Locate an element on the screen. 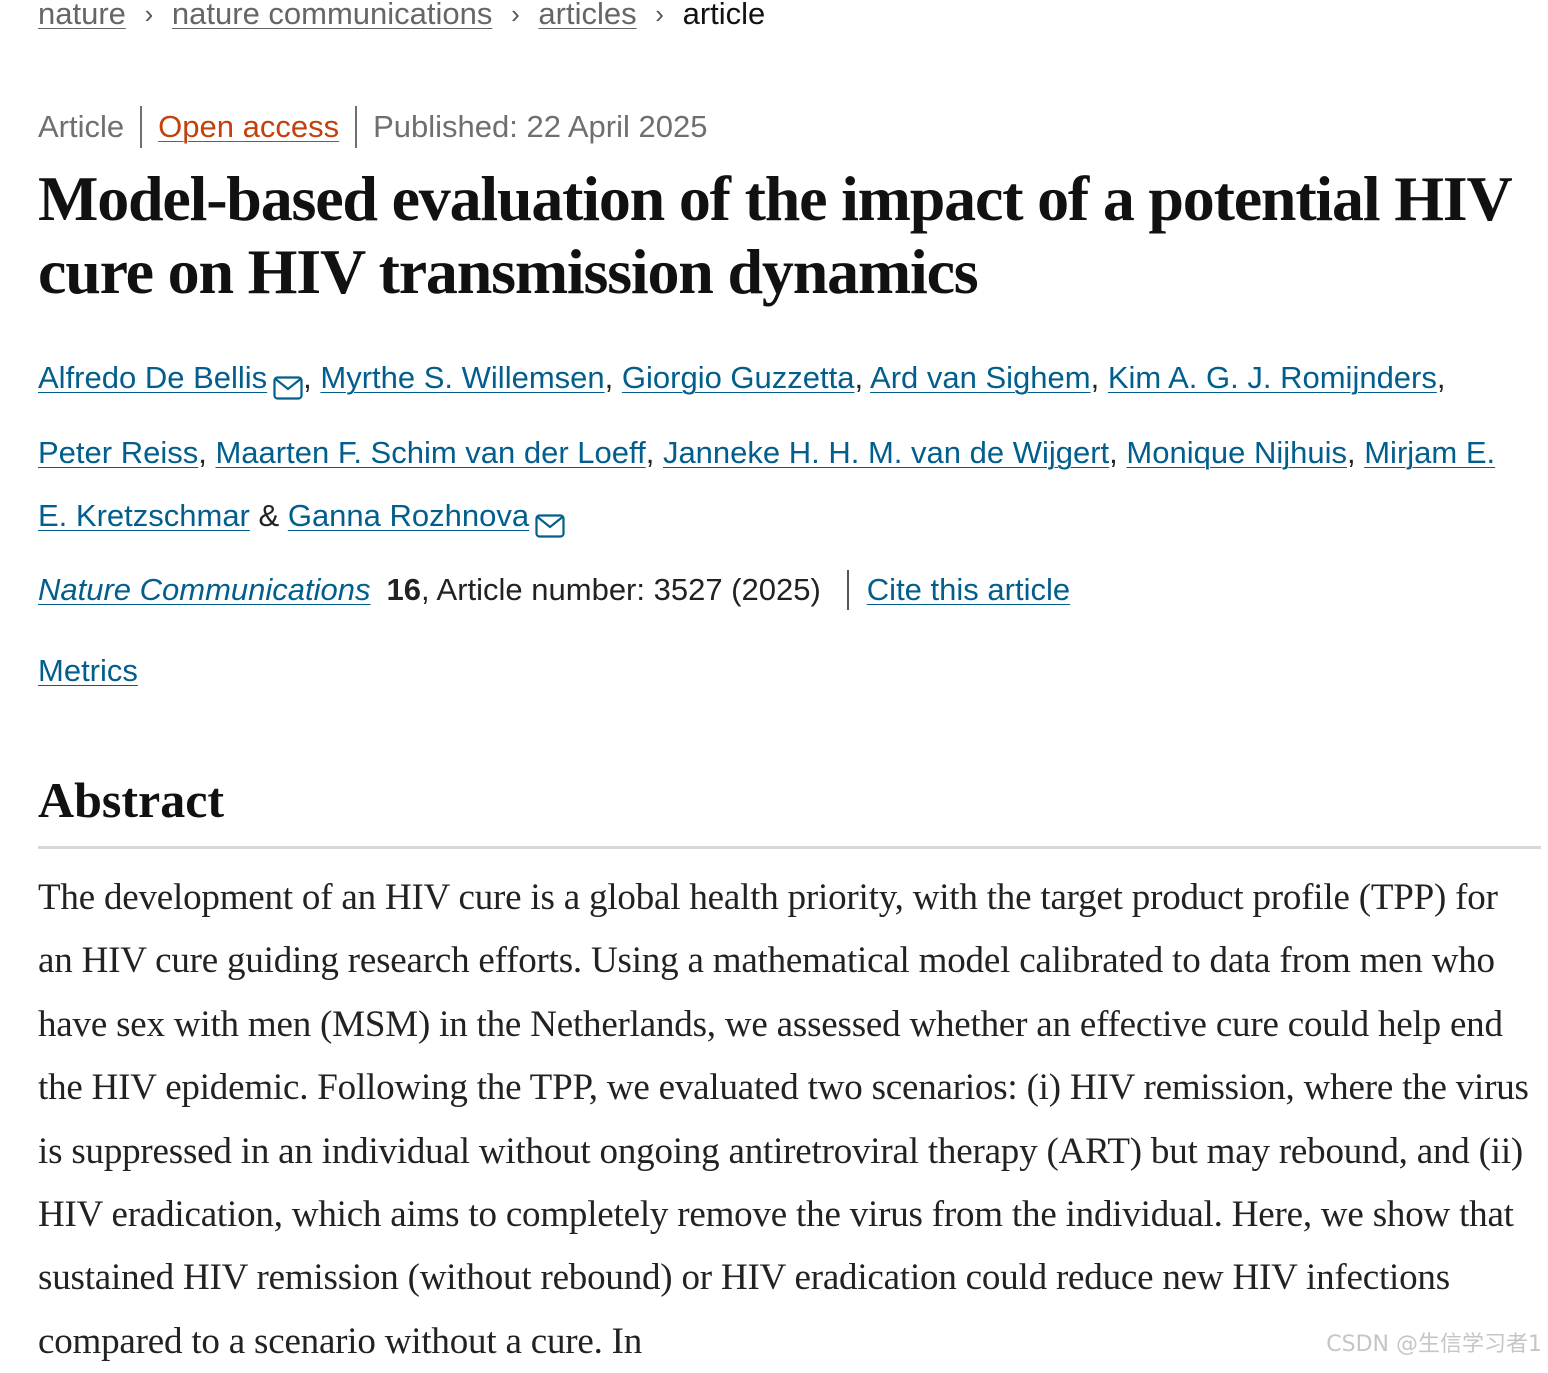  section-divider is located at coordinates (789, 847).